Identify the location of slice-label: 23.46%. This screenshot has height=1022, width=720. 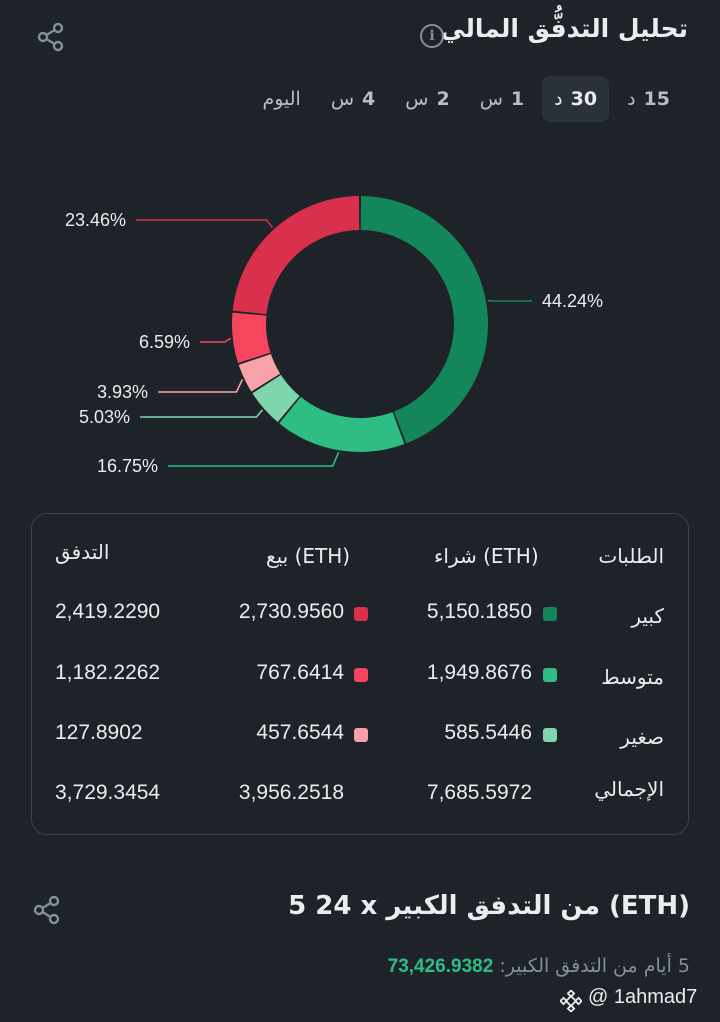
(95, 220).